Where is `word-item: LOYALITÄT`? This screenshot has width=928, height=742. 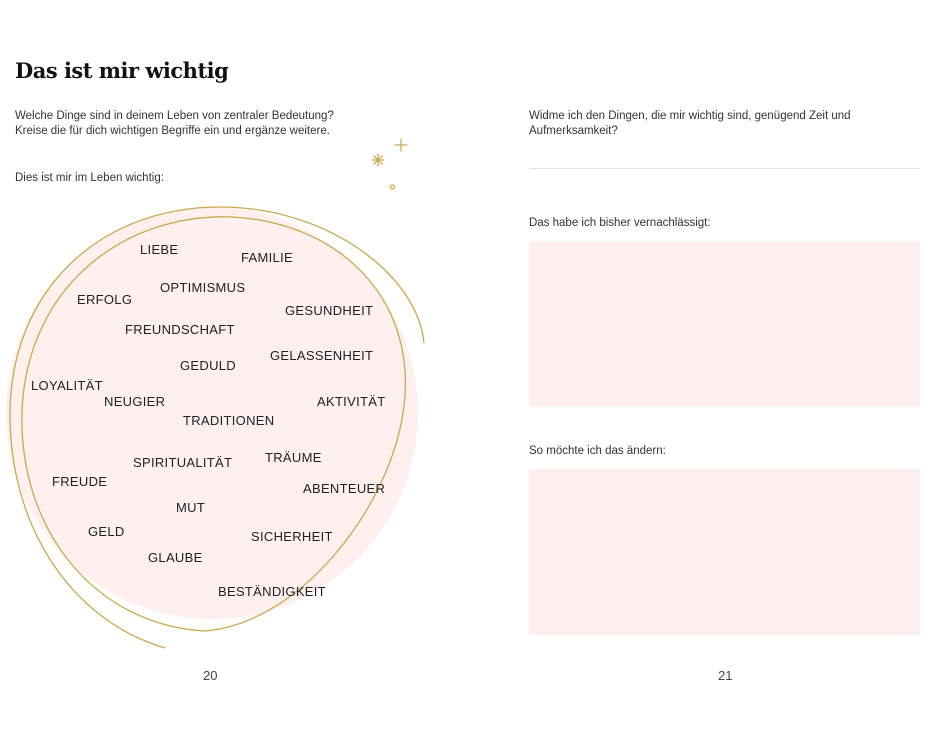 word-item: LOYALITÄT is located at coordinates (67, 385).